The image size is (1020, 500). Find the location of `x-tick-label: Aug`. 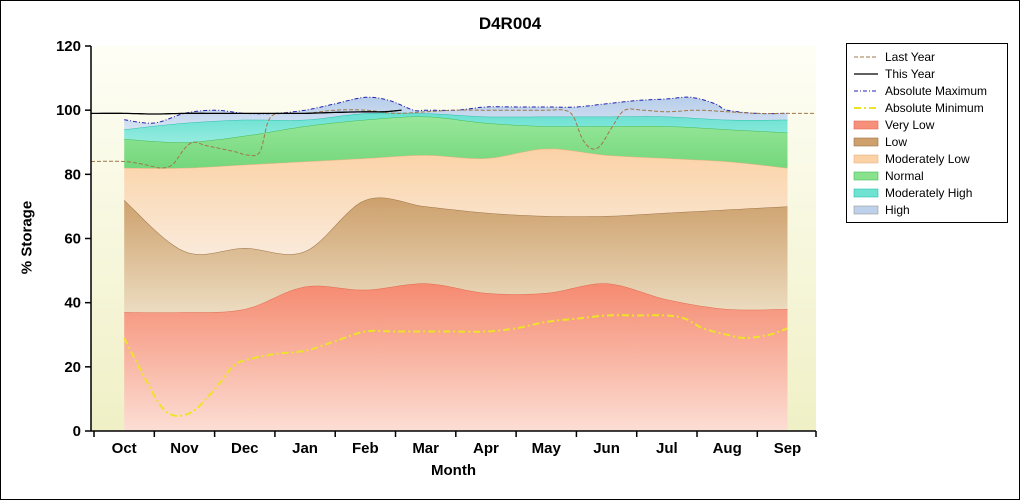

x-tick-label: Aug is located at coordinates (727, 448).